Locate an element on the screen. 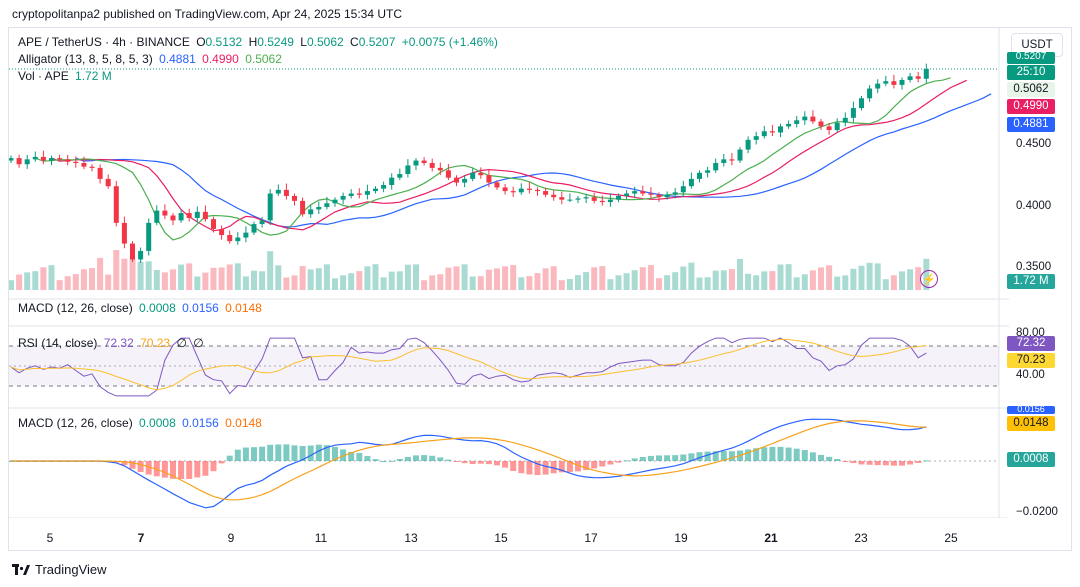  time-label: 5 is located at coordinates (50, 538).